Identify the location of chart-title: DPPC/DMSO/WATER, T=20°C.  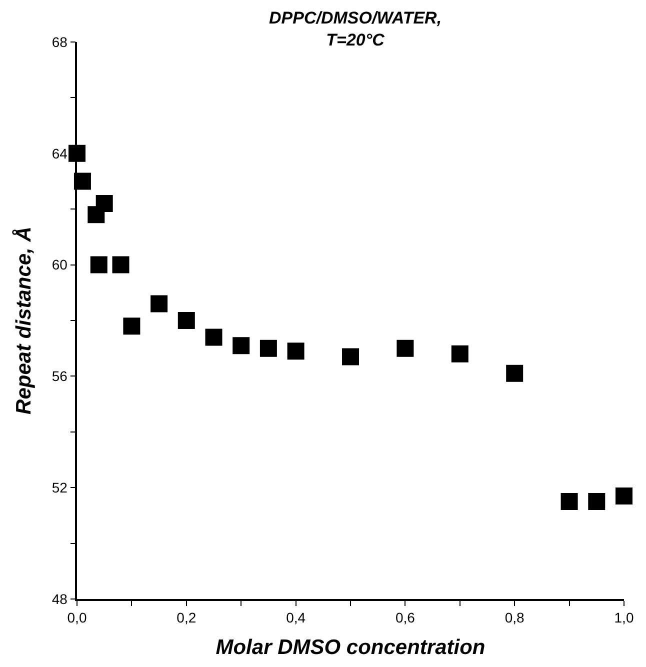
(355, 29).